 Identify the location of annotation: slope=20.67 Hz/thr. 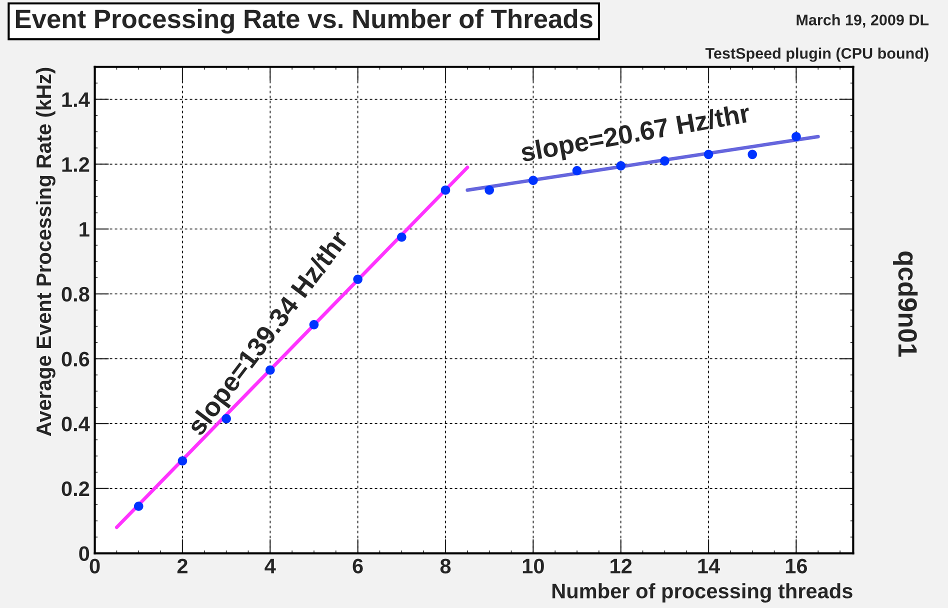
(636, 135).